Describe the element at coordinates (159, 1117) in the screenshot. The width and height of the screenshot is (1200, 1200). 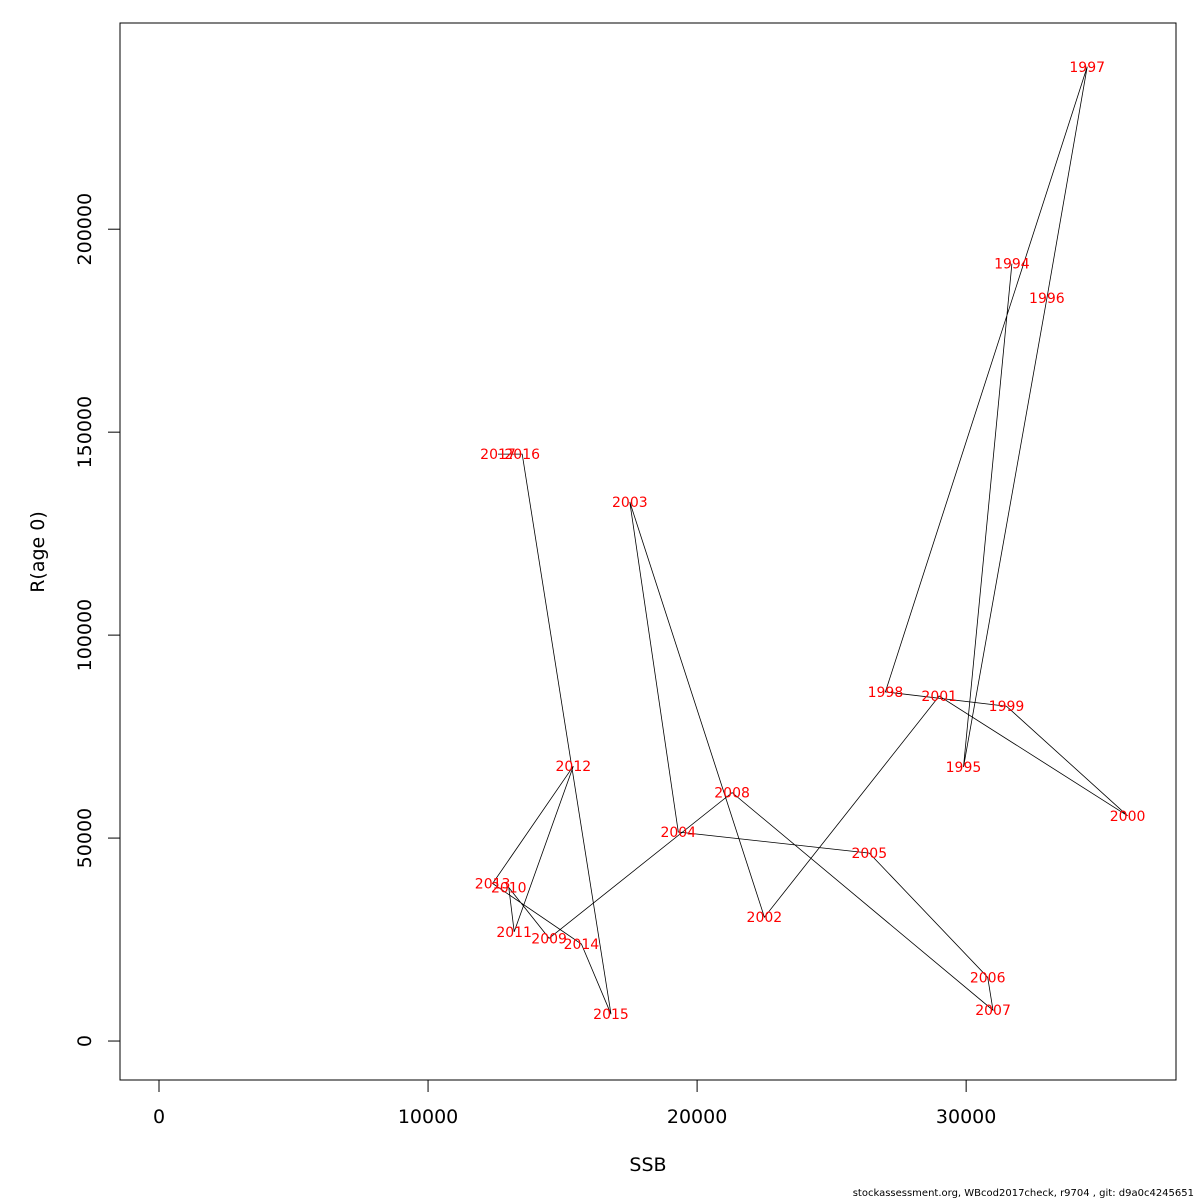
I see `x-tick-label: 0` at that location.